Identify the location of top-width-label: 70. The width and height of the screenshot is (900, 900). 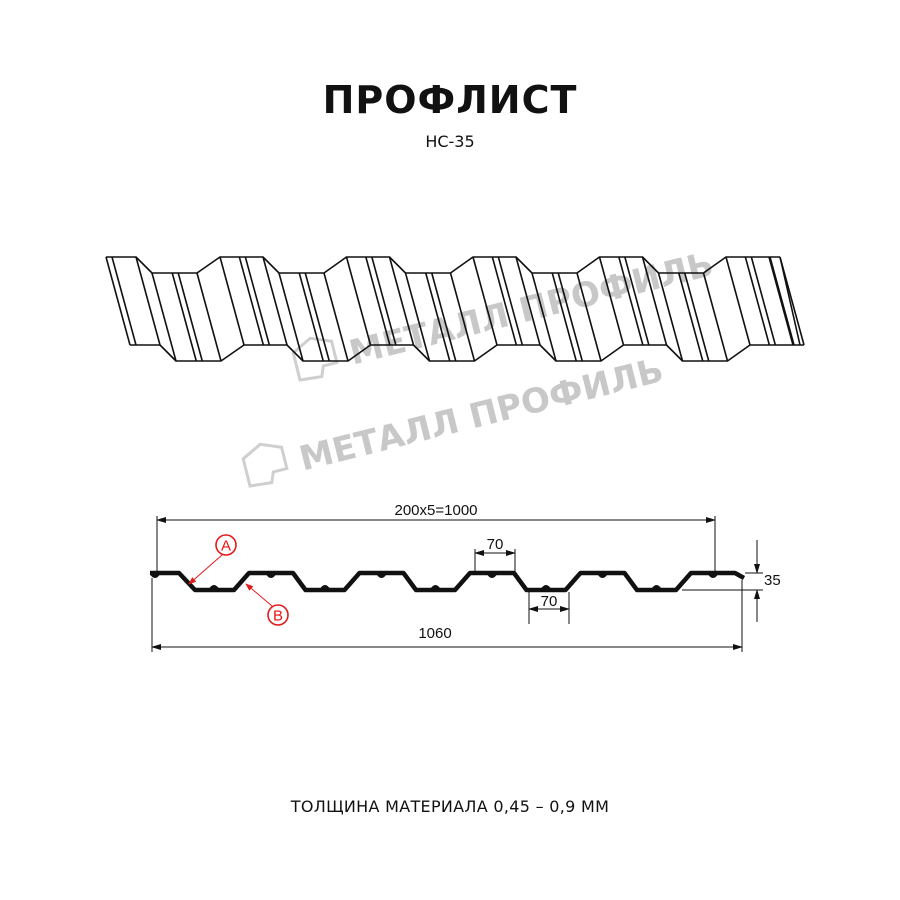
(495, 544).